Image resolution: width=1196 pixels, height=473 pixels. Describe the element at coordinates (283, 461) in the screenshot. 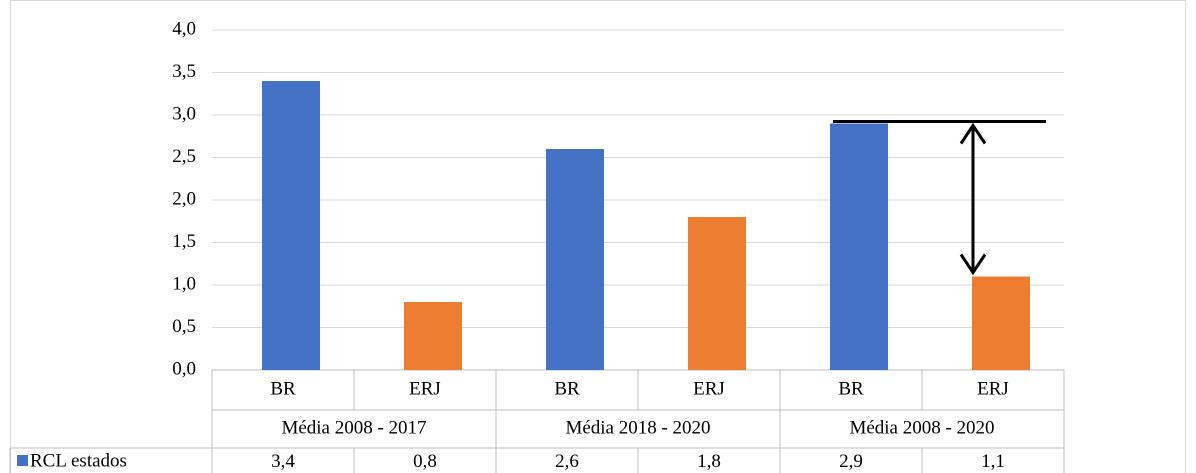

I see `data-table-value: 3,4` at that location.